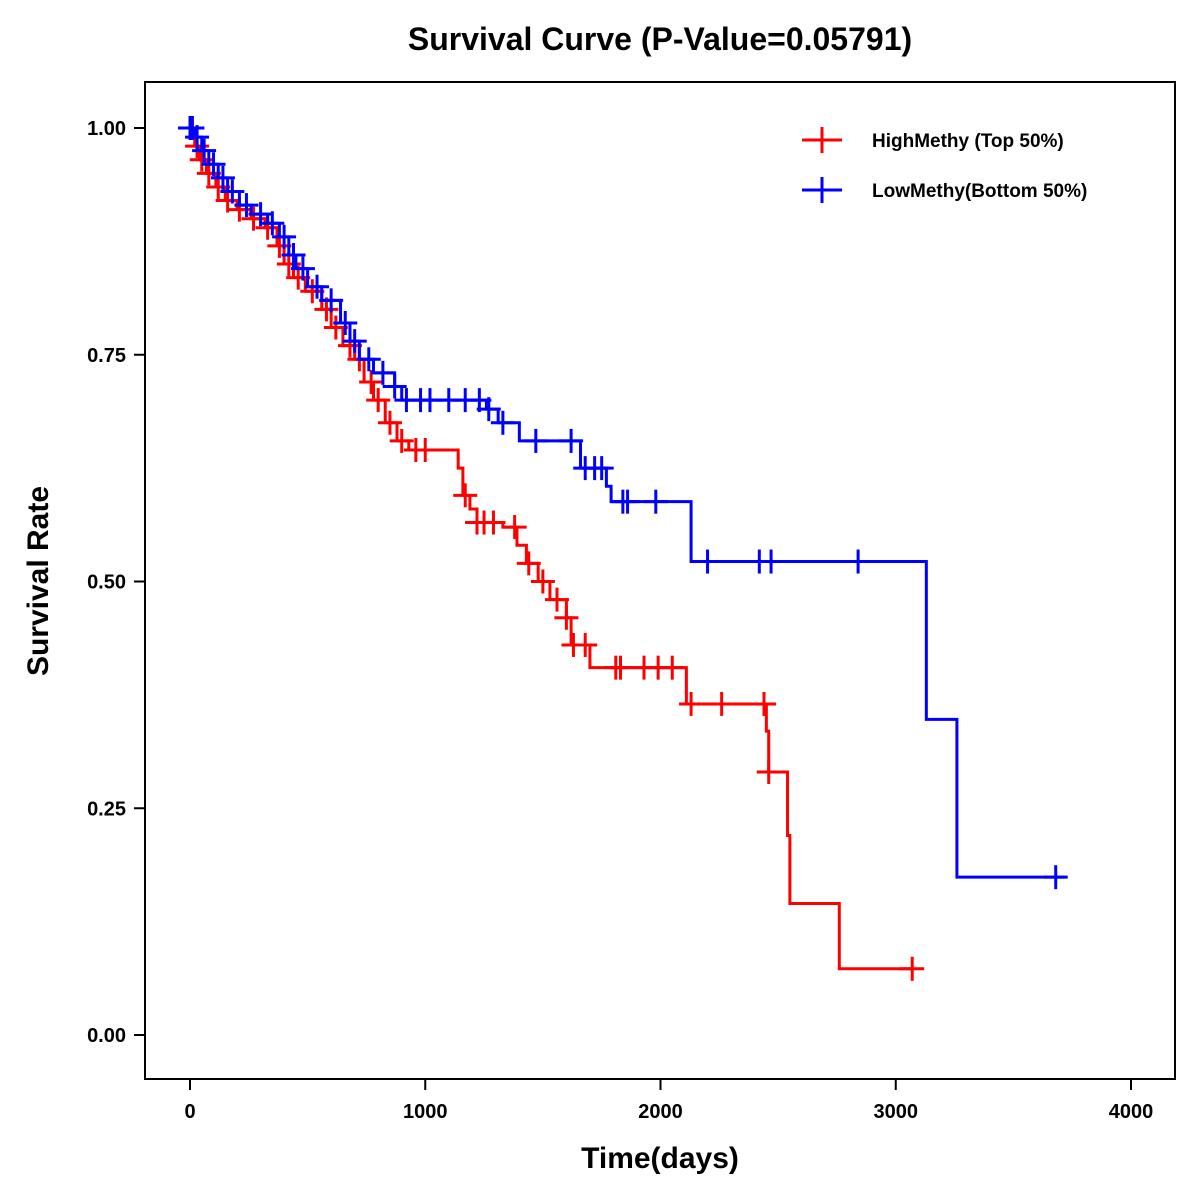  Describe the element at coordinates (38, 581) in the screenshot. I see `y-axis-label: Survival Rate` at that location.